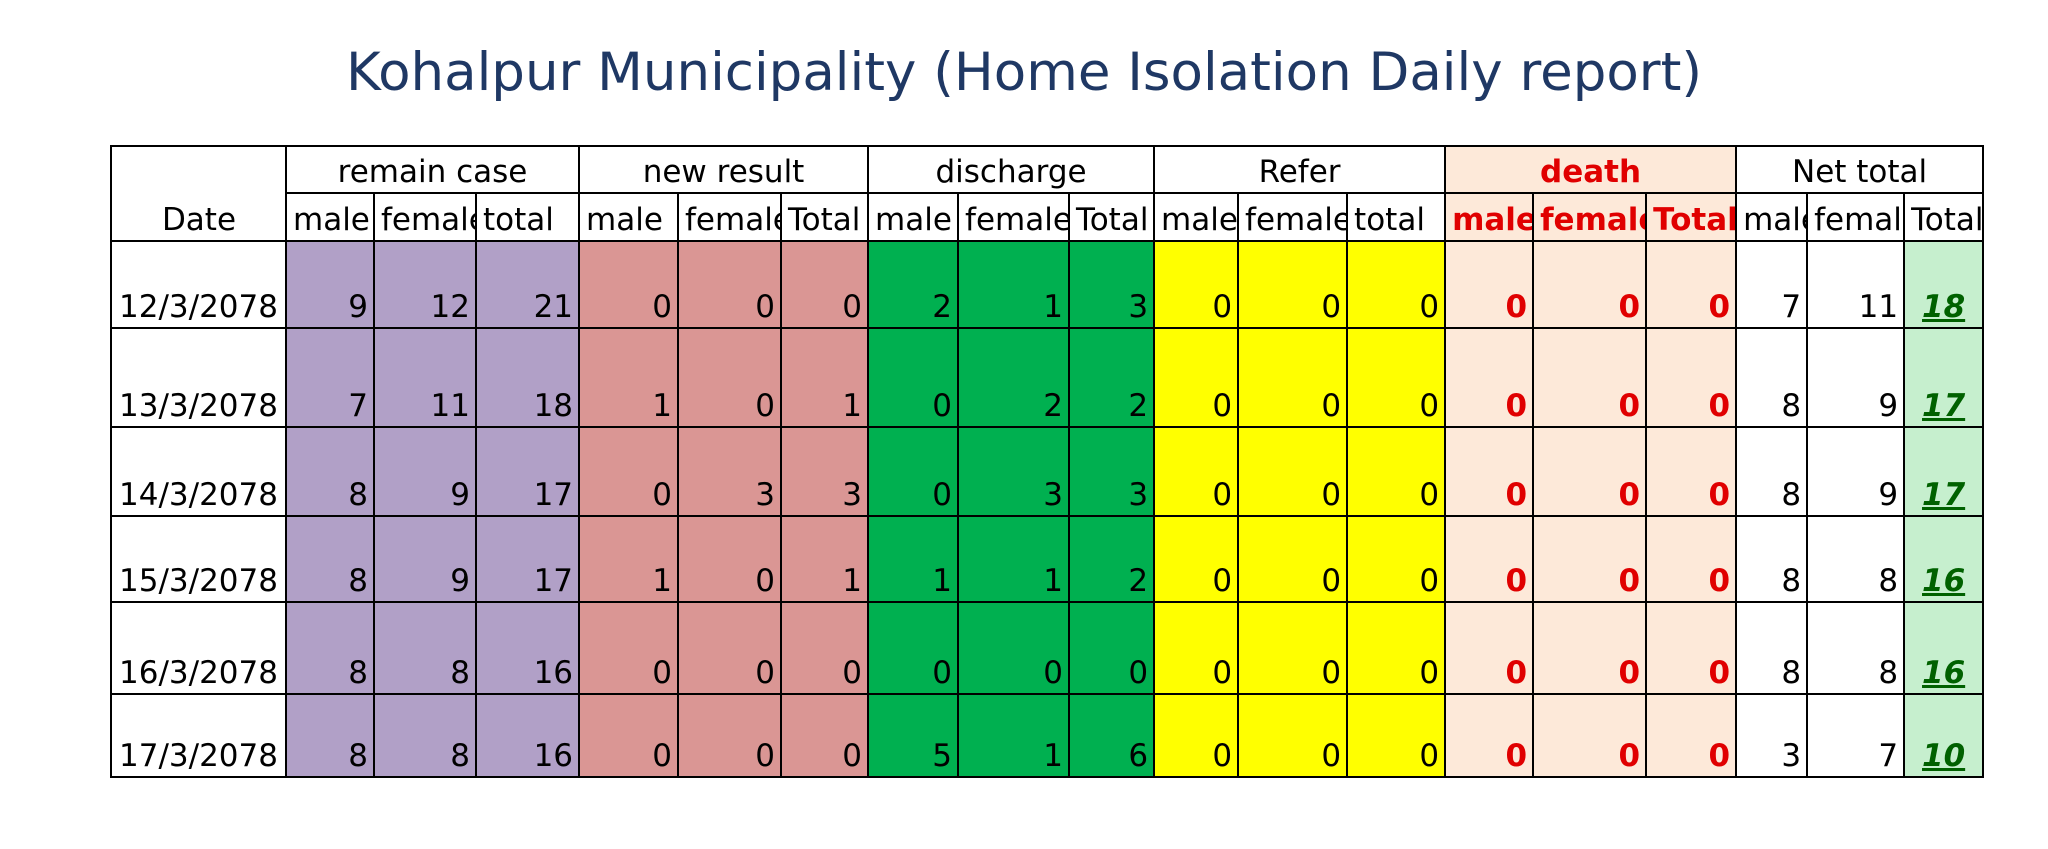 This screenshot has width=2048, height=849. What do you see at coordinates (425, 284) in the screenshot?
I see `remain-female-cell: 12` at bounding box center [425, 284].